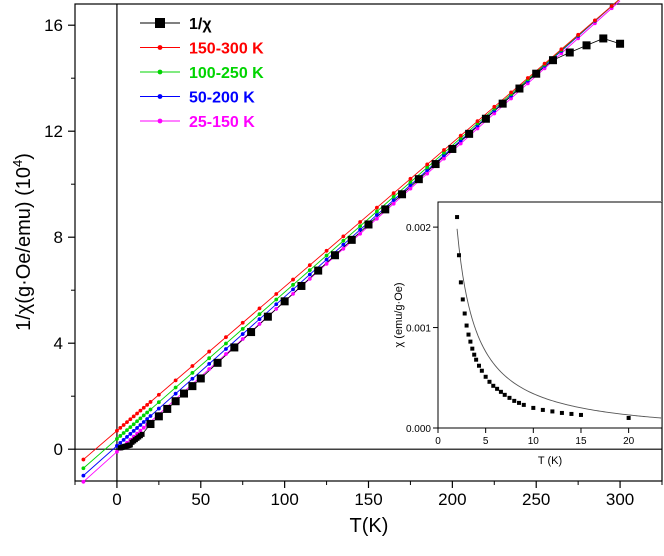 The height and width of the screenshot is (556, 664). What do you see at coordinates (53, 25) in the screenshot?
I see `y-tick-label: 16` at bounding box center [53, 25].